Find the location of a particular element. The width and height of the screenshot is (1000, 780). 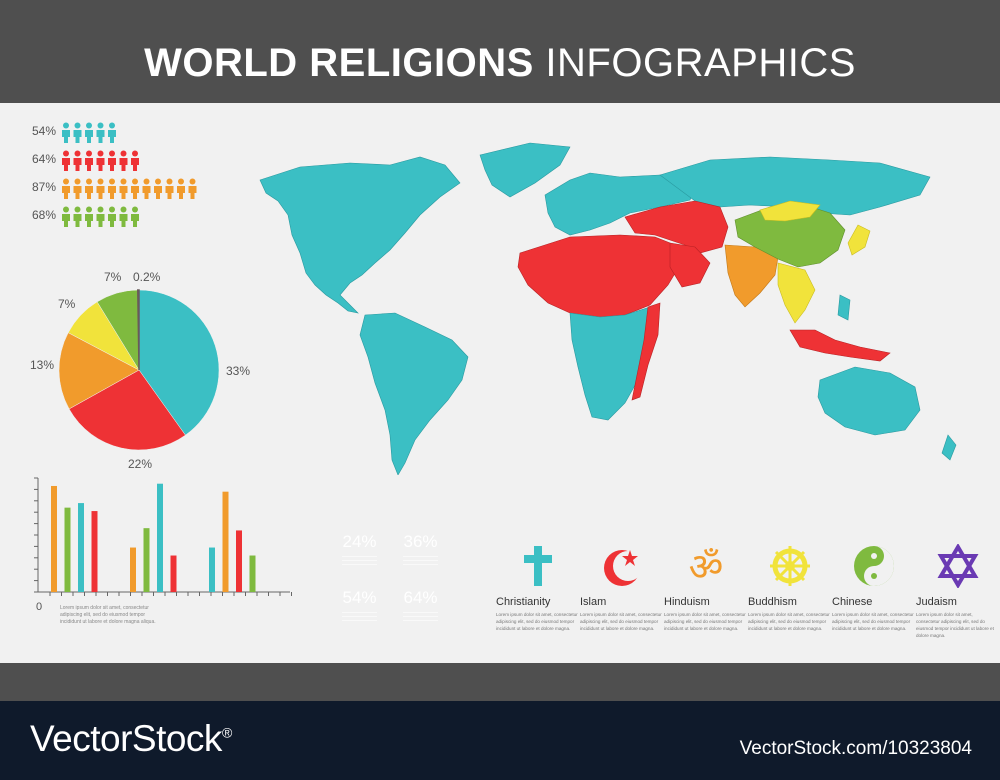

religion-name-islam: Islam is located at coordinates (593, 602).